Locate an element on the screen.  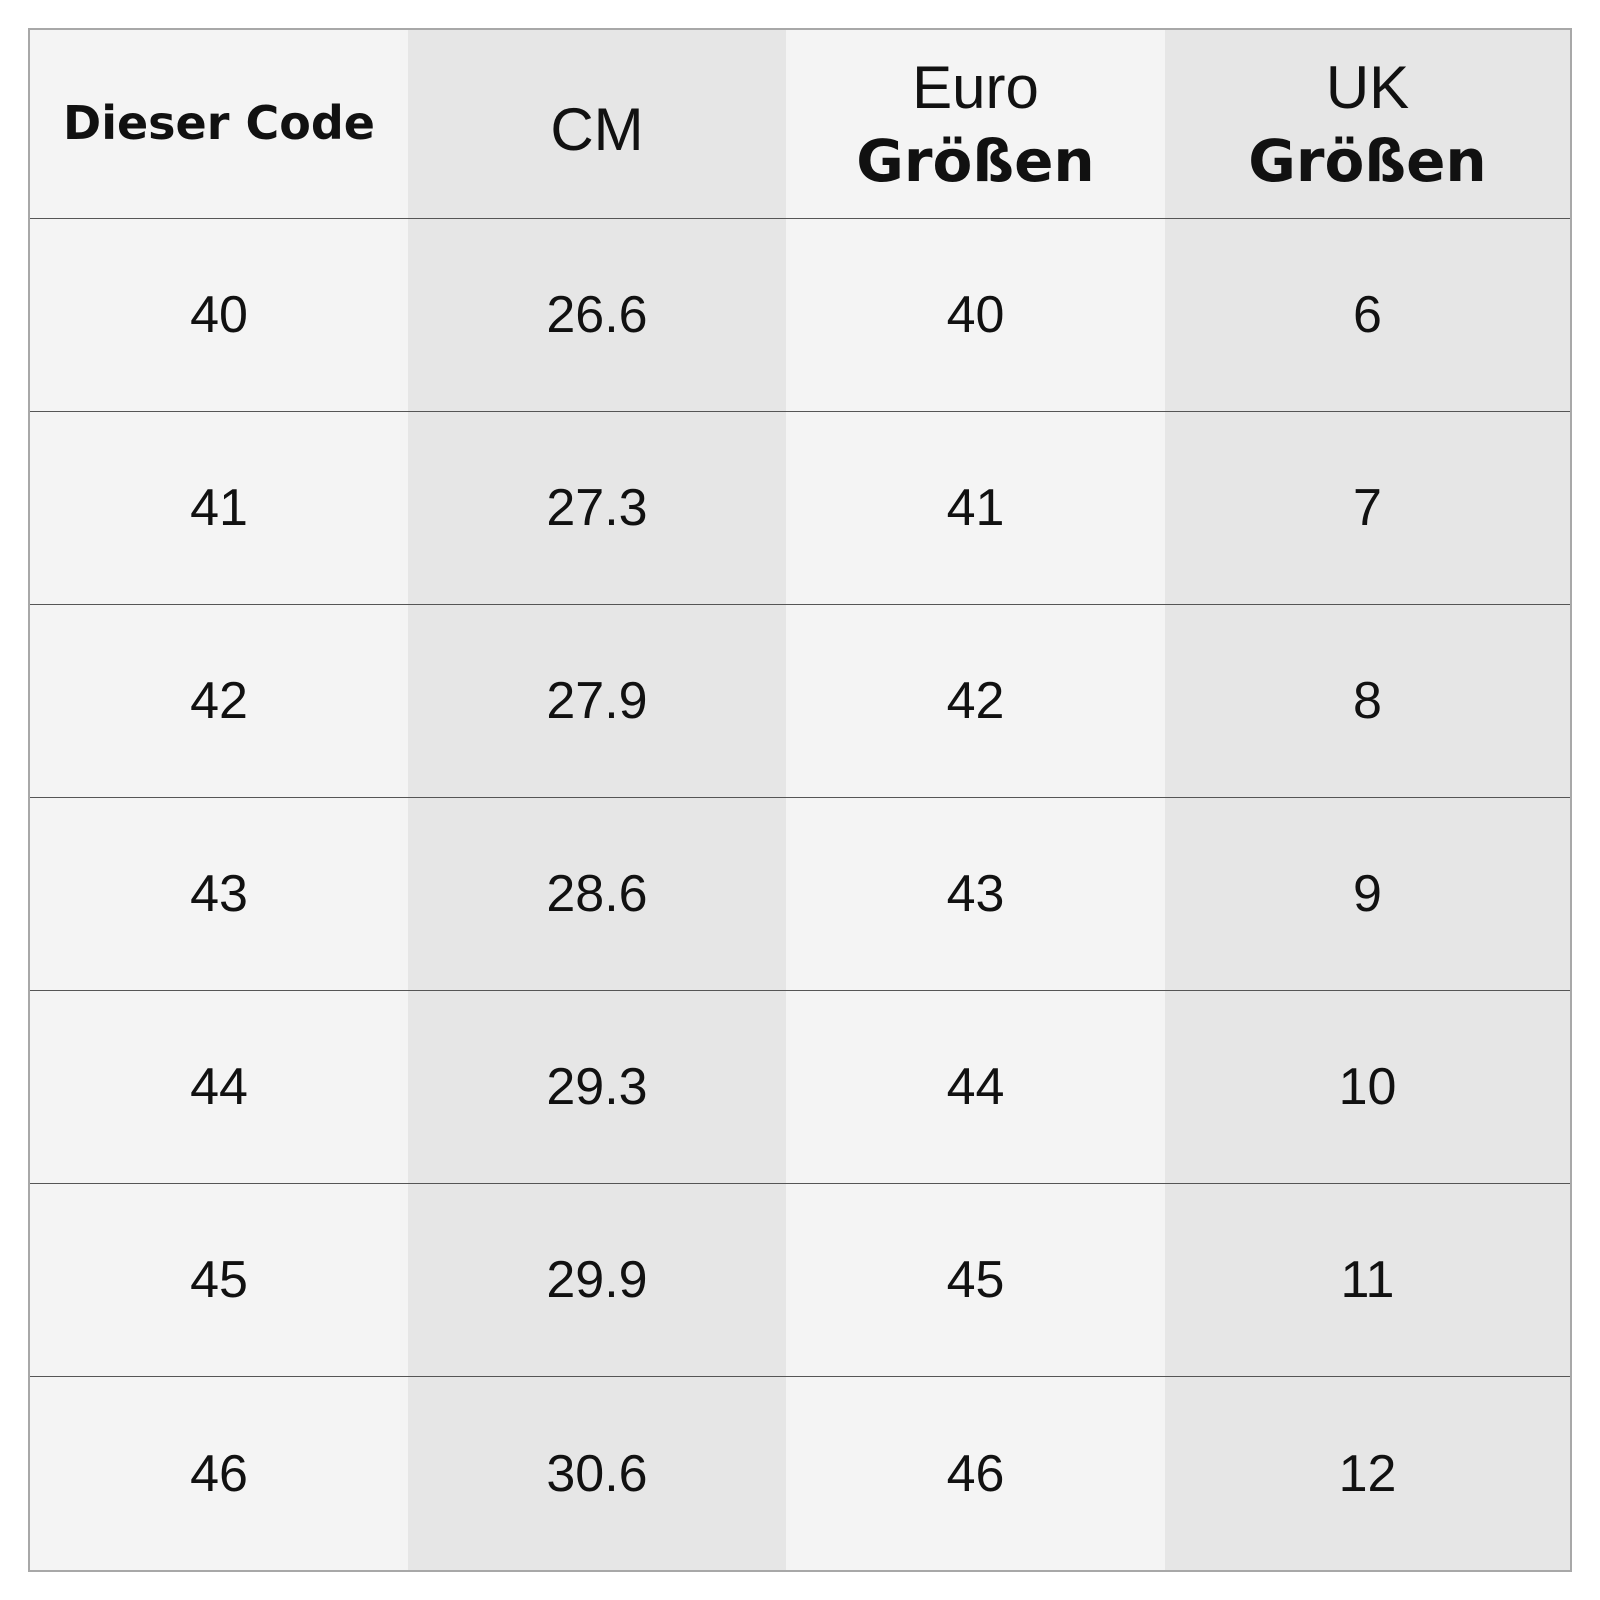
cell-cm: 29.3 is located at coordinates (597, 1087).